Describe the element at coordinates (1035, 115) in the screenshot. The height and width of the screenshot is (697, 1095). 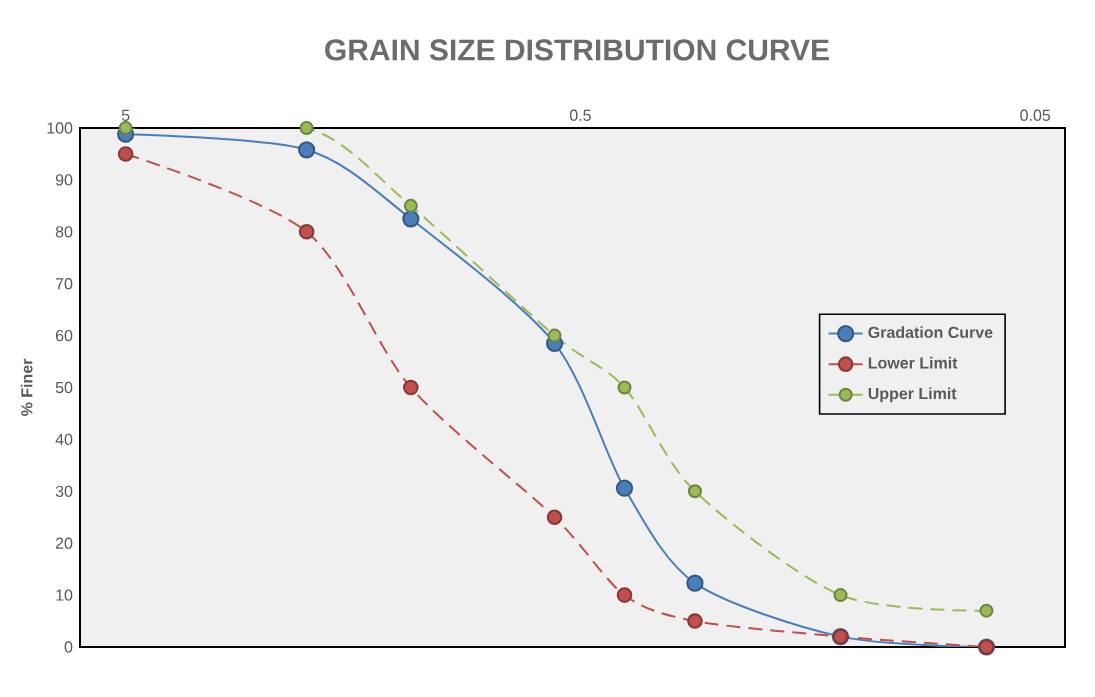
I see `x-tick-label: 0.05` at that location.